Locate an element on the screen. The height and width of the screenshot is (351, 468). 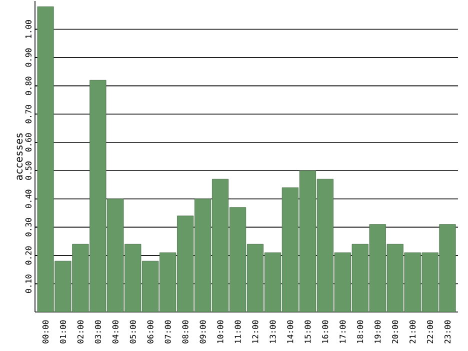
y-tick-label: 0.60 is located at coordinates (28, 142).